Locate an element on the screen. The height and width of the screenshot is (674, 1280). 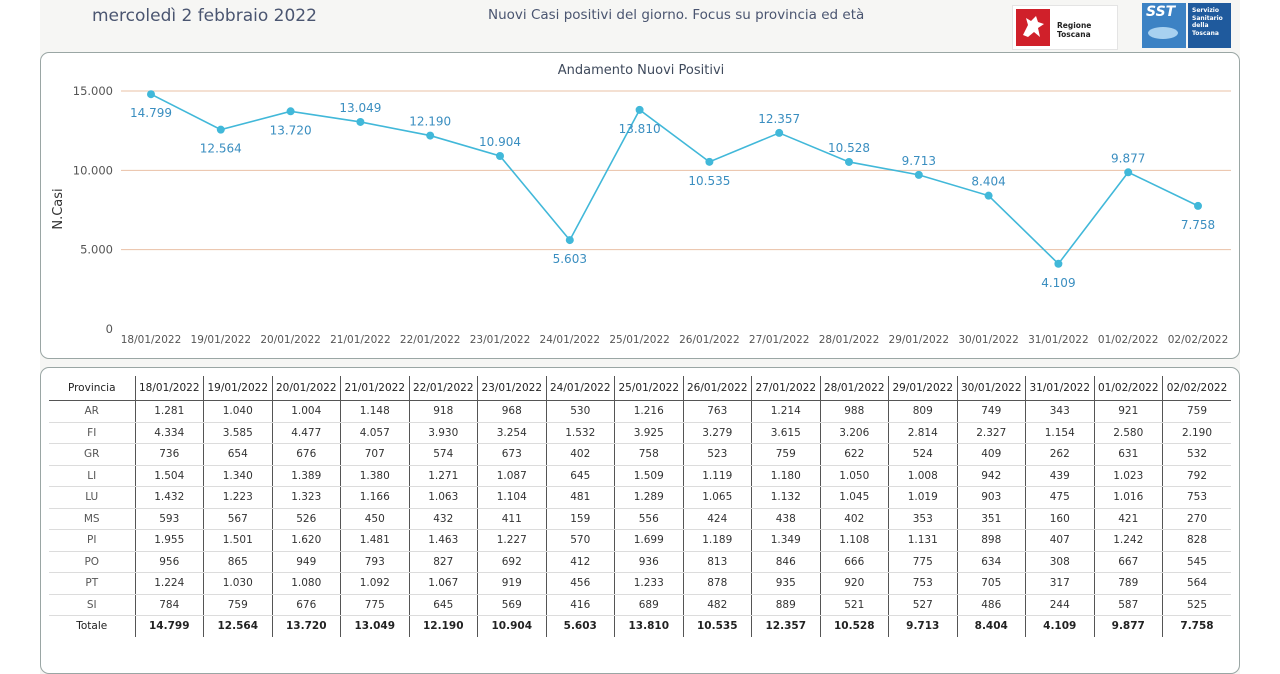
value-cell: 1.699 is located at coordinates (648, 540).